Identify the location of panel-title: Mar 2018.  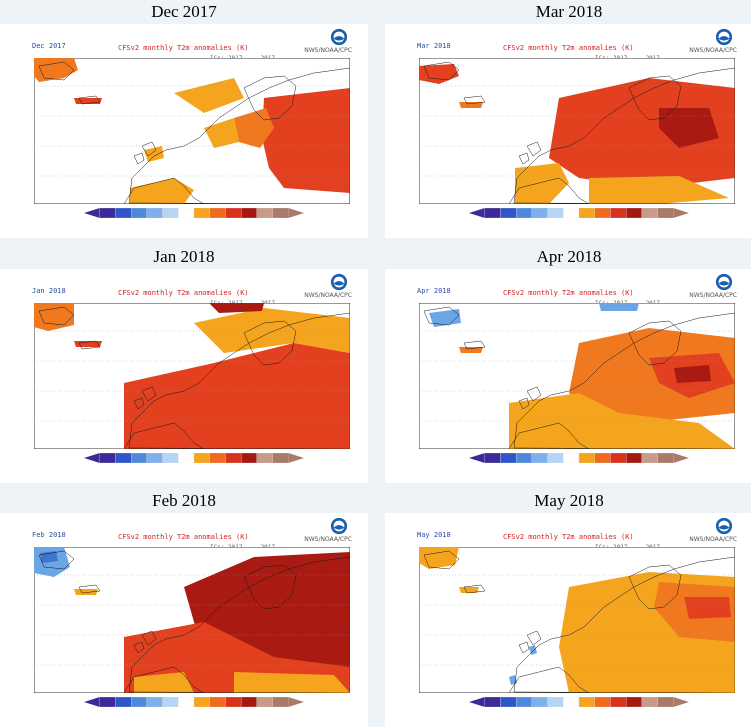
(569, 11).